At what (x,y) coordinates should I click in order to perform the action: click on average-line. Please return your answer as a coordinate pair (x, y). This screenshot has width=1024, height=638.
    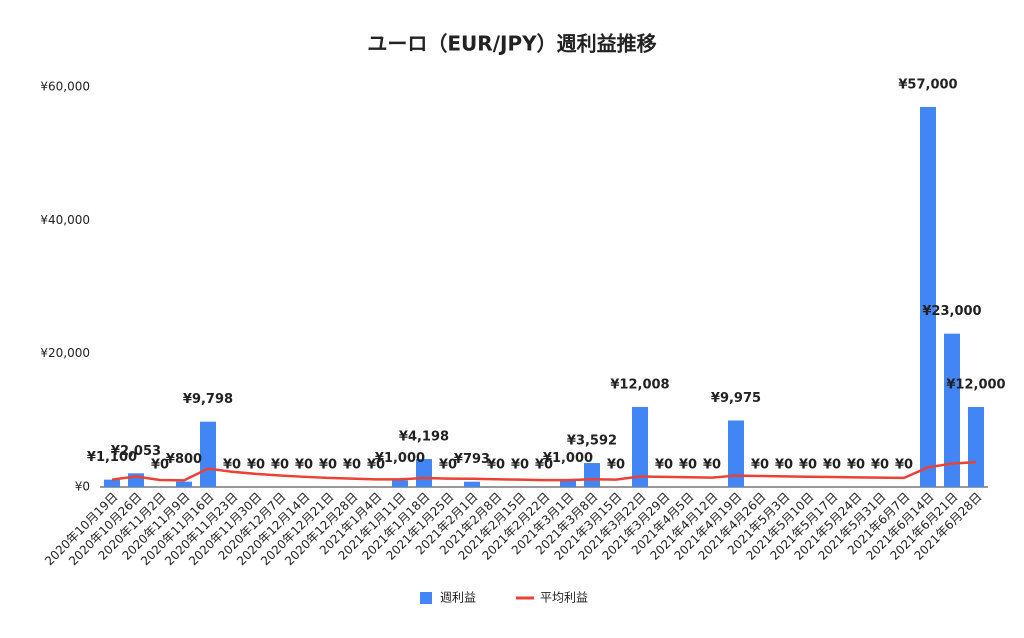
    Looking at the image, I should click on (544, 471).